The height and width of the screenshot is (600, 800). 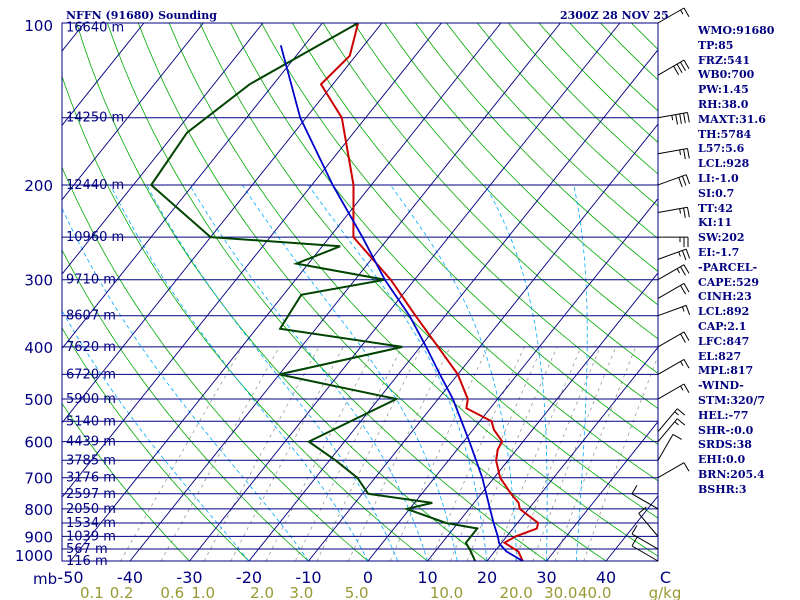 What do you see at coordinates (357, 592) in the screenshot?
I see `mixing-ratio-label: 5.0` at bounding box center [357, 592].